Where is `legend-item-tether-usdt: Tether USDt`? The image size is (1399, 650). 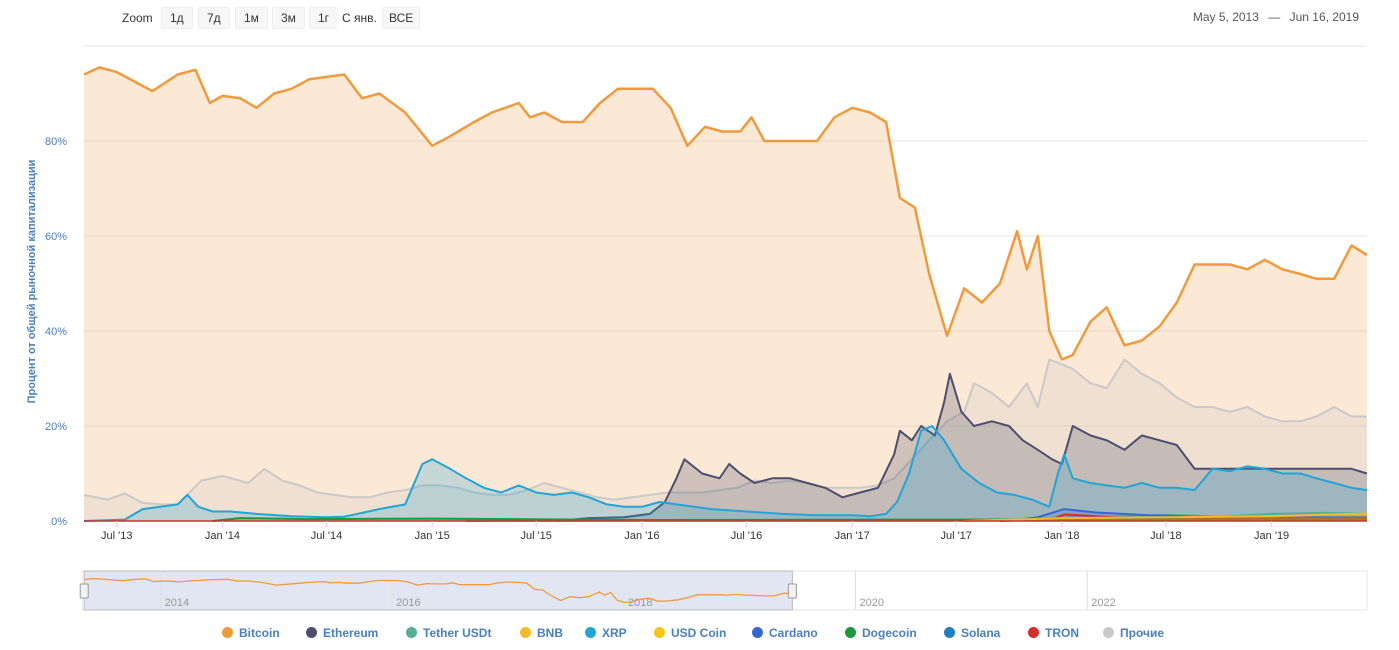
legend-item-tether-usdt: Tether USDt is located at coordinates (448, 633).